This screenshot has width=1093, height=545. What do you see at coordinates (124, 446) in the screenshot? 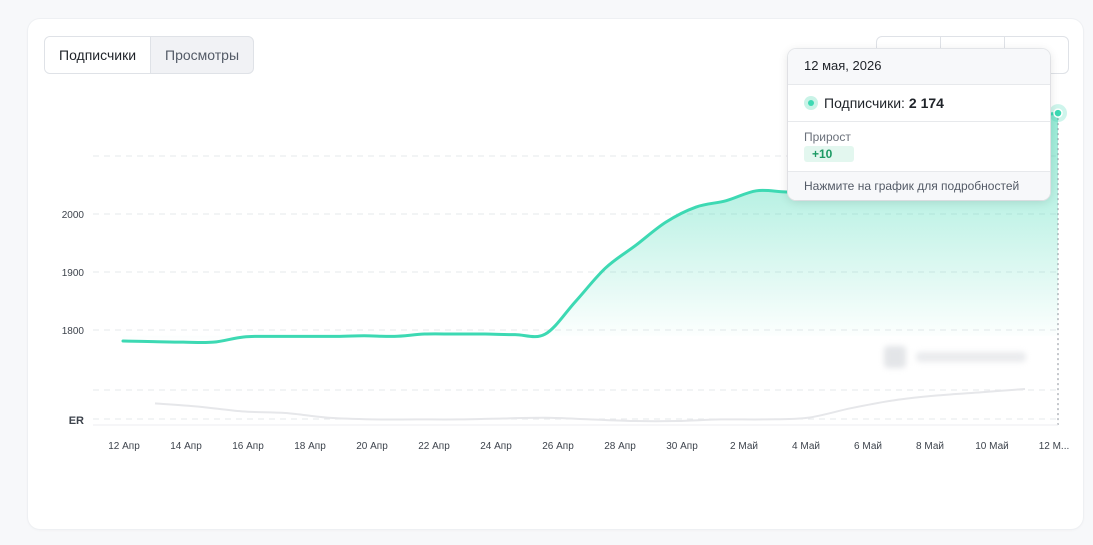
I see `x-tick-label: 12 Апр` at bounding box center [124, 446].